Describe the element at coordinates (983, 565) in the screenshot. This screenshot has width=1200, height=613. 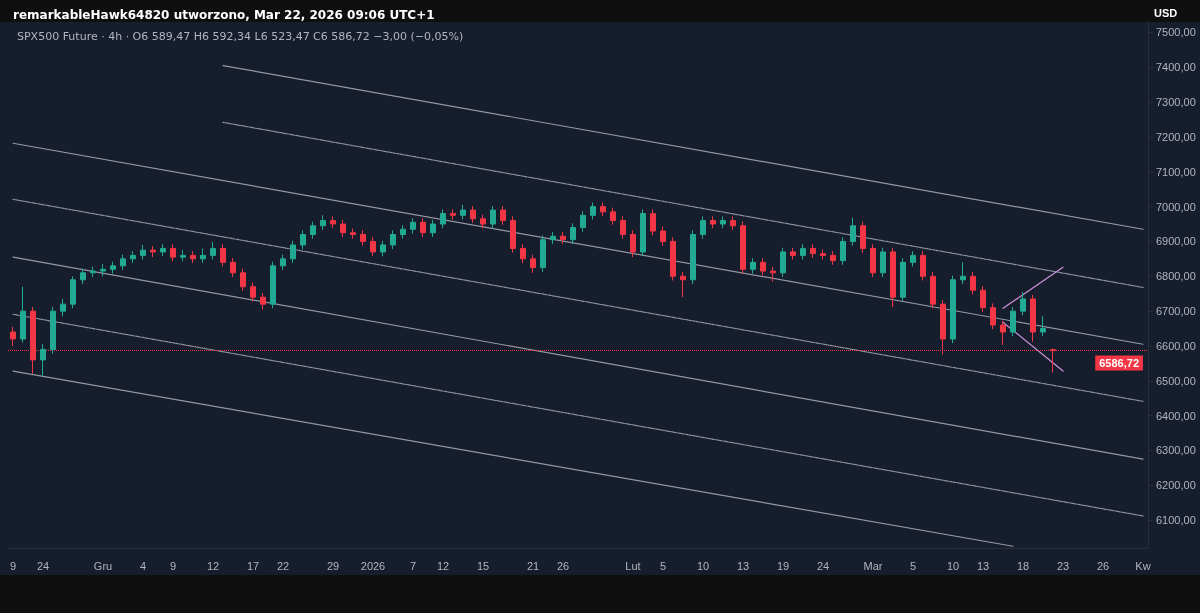
I see `x-tick-label: 13` at that location.